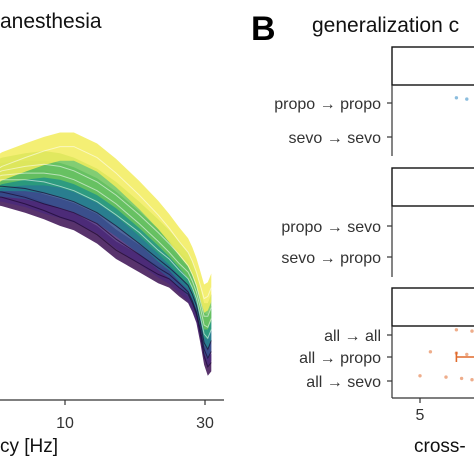 This screenshot has width=474, height=474. Describe the element at coordinates (420, 415) in the screenshot. I see `x-tick-label-5: 5` at that location.